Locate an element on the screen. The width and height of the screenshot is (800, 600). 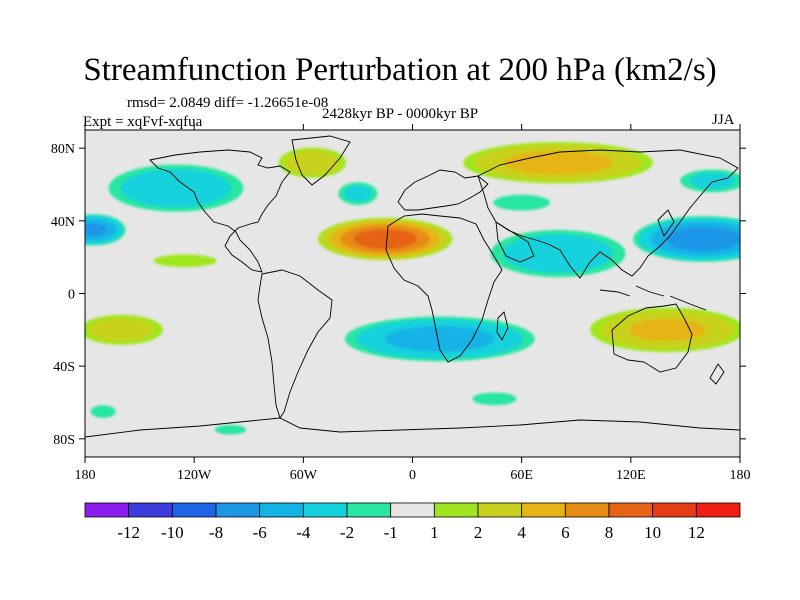
colorbar-label: -6 is located at coordinates (260, 532).